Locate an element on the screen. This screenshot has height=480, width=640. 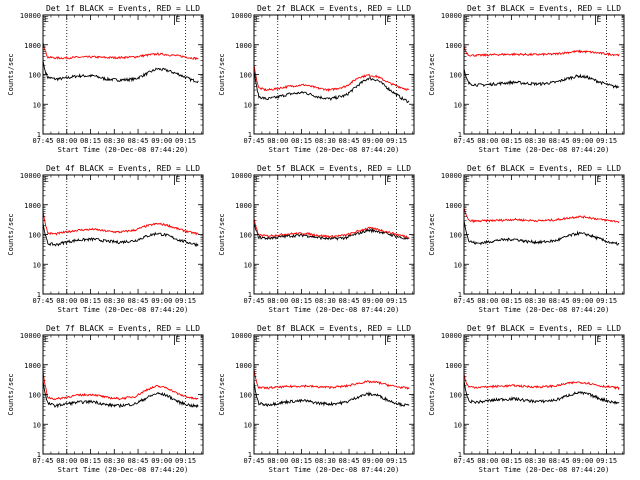
panel-title: Det 9f BLACK = Events, RED = LLD is located at coordinates (544, 328).